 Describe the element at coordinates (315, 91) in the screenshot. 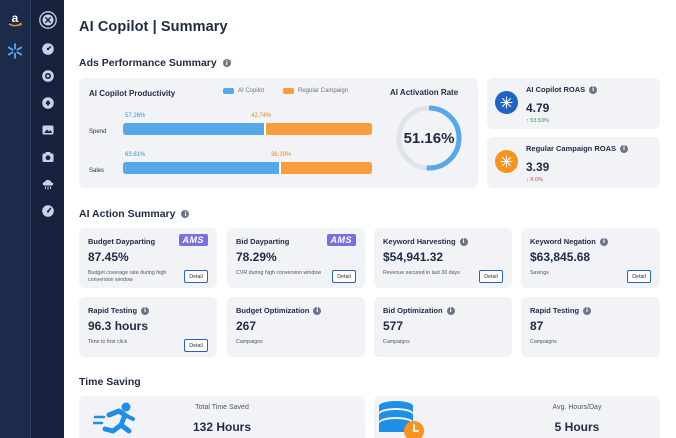

I see `legend-regular-campaign: Regular Campaign` at that location.